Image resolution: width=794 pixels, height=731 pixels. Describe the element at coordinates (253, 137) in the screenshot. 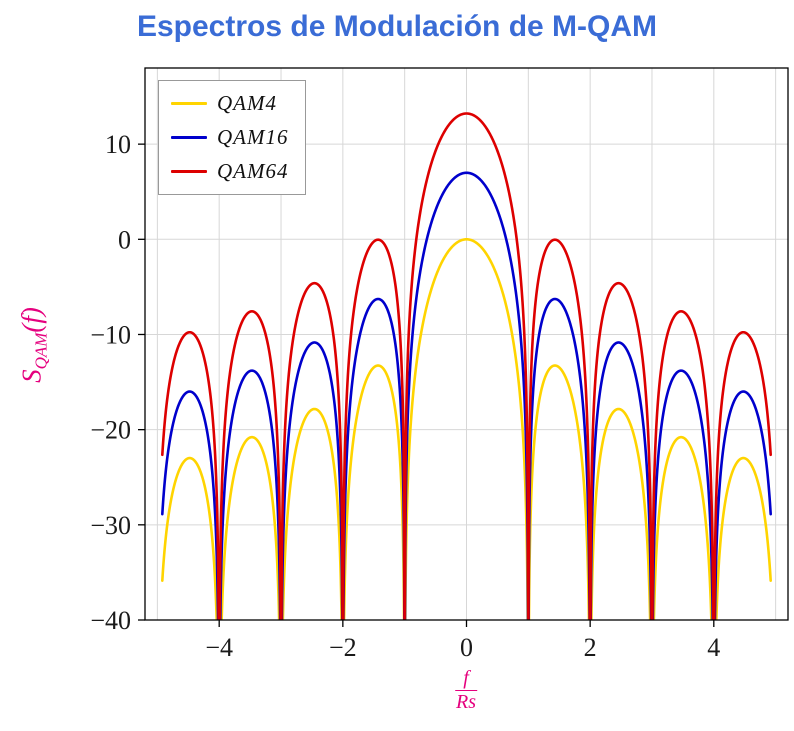

I see `legend-label-qam16: QAM16` at that location.